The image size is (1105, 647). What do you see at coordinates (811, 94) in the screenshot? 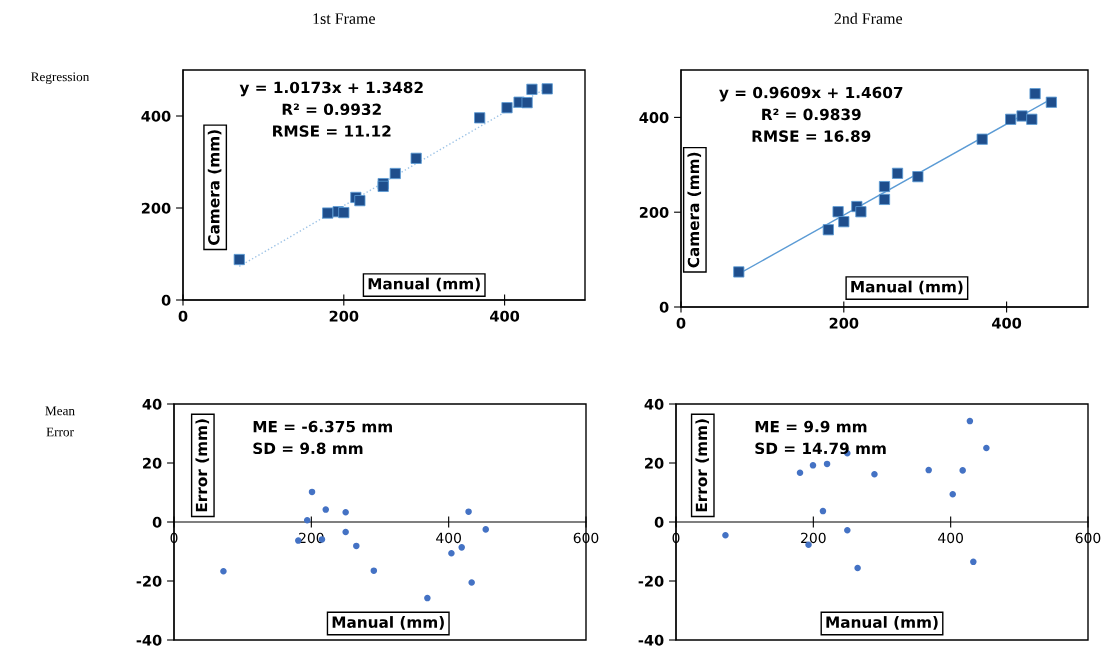
I see `annotation: y = 0.9609x + 1.4607` at bounding box center [811, 94].